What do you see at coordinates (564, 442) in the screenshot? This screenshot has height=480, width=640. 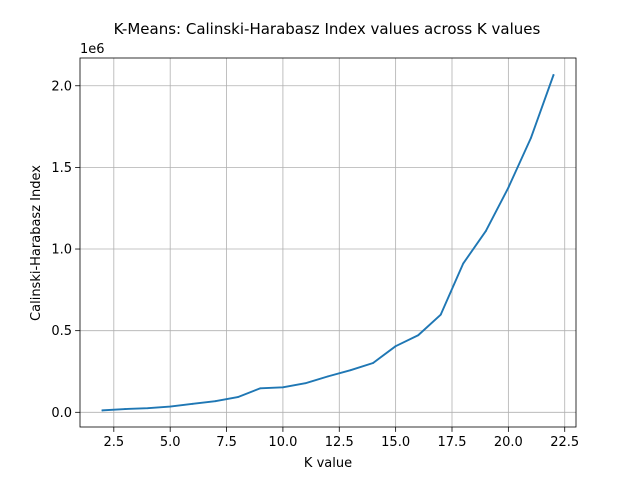 I see `x-tick-label: 22.5` at bounding box center [564, 442].